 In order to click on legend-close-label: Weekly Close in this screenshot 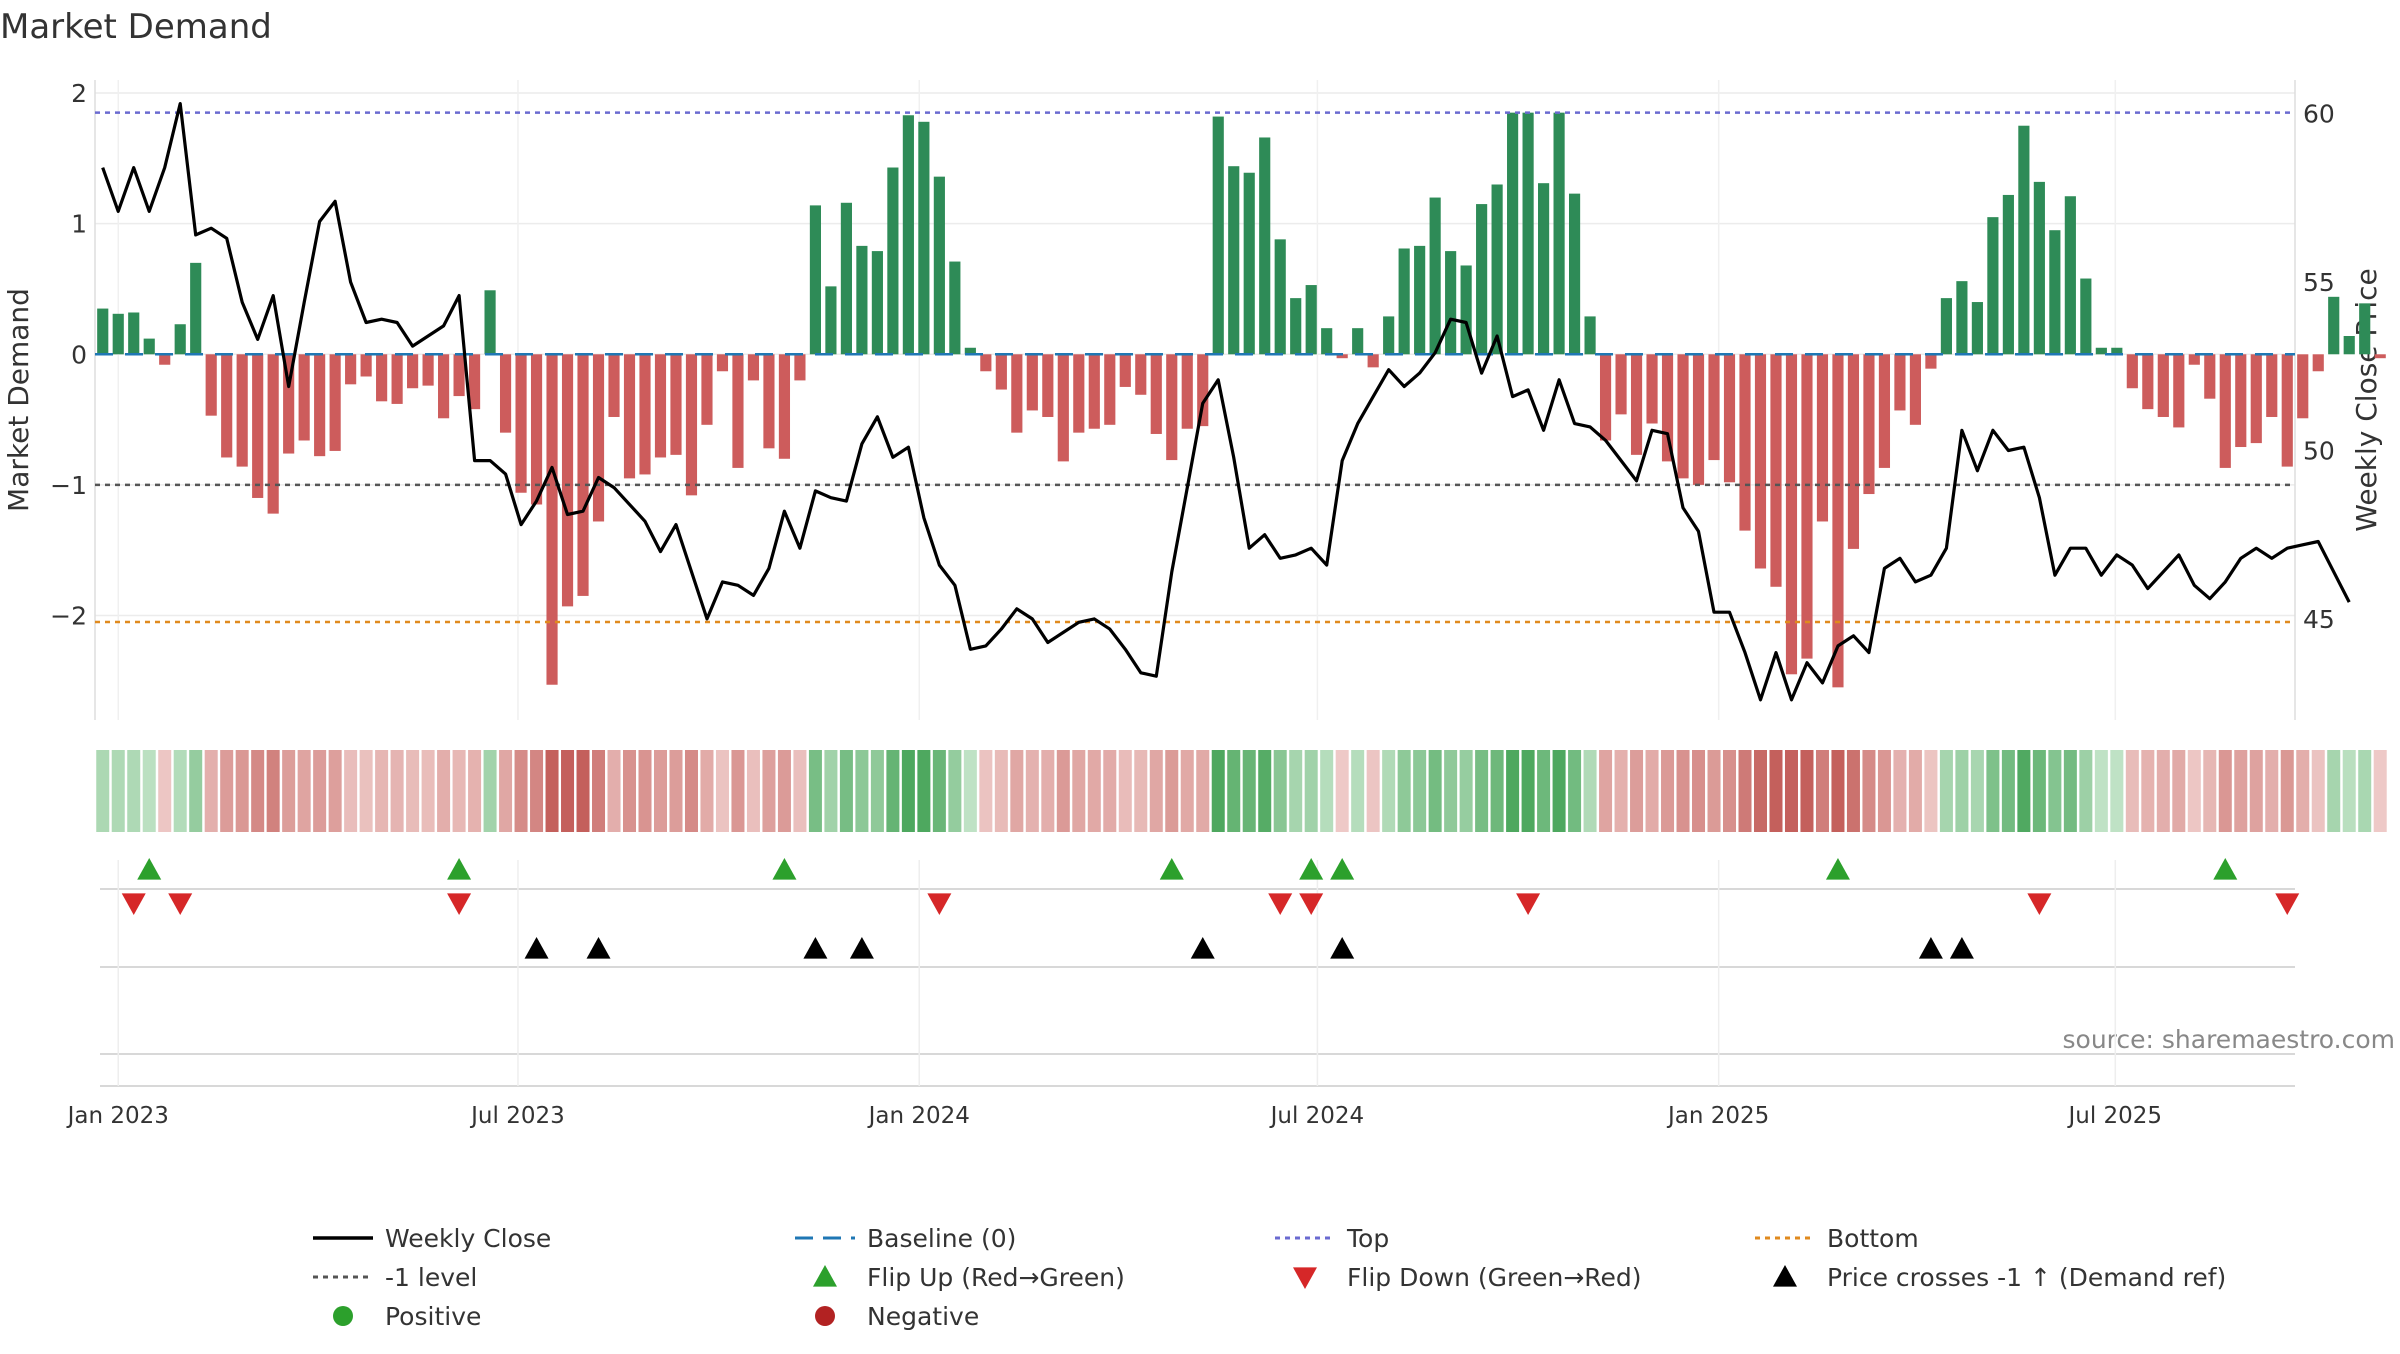, I will do `click(468, 1238)`.